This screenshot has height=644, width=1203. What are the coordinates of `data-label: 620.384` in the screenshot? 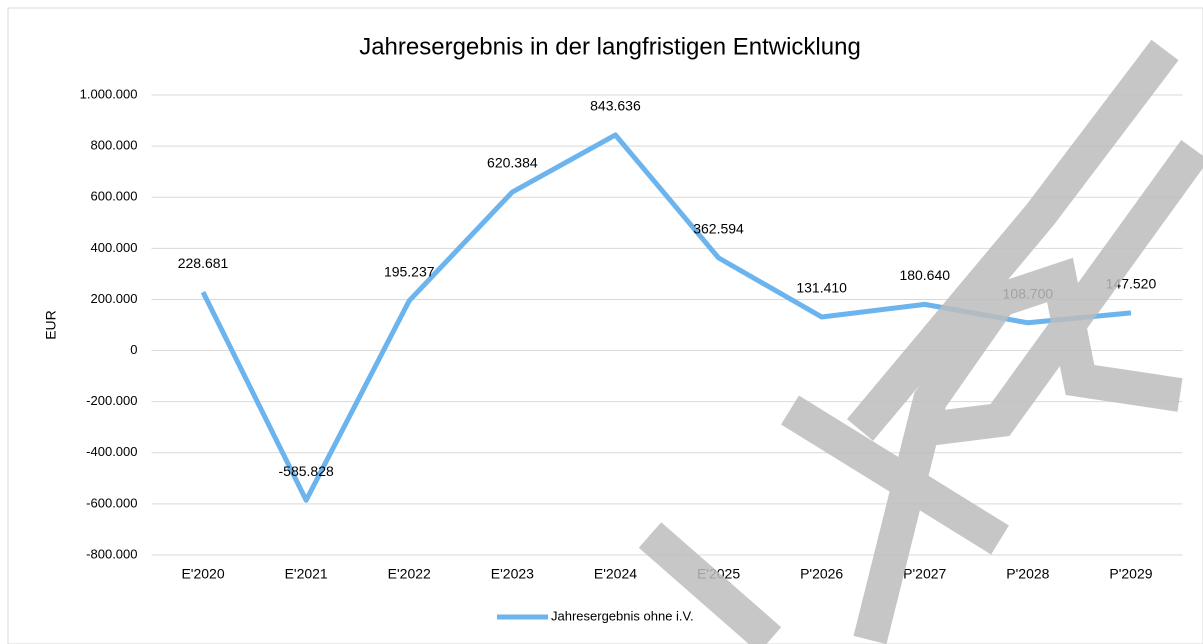 It's located at (512, 163).